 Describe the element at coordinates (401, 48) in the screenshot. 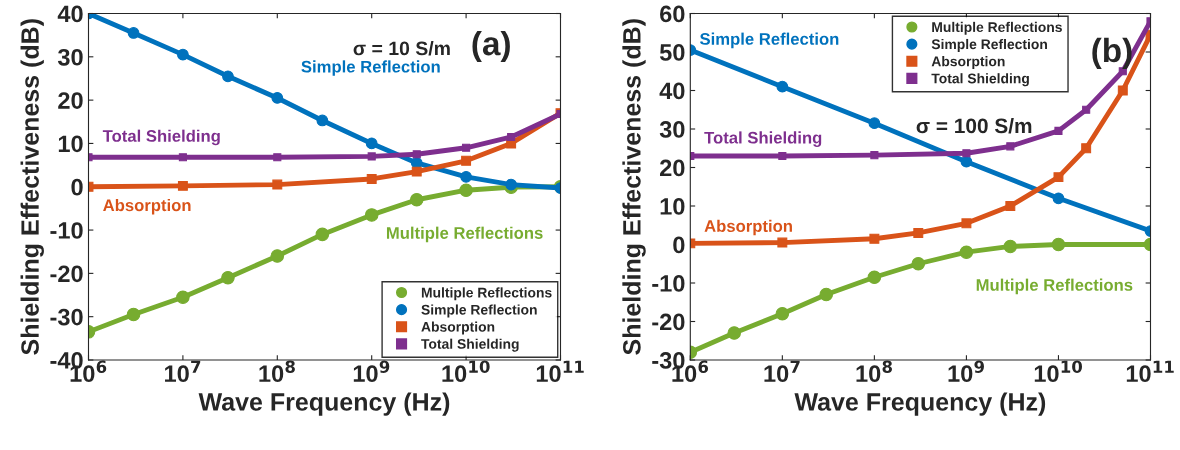

I see `annotation: σ = 10 S/m` at that location.